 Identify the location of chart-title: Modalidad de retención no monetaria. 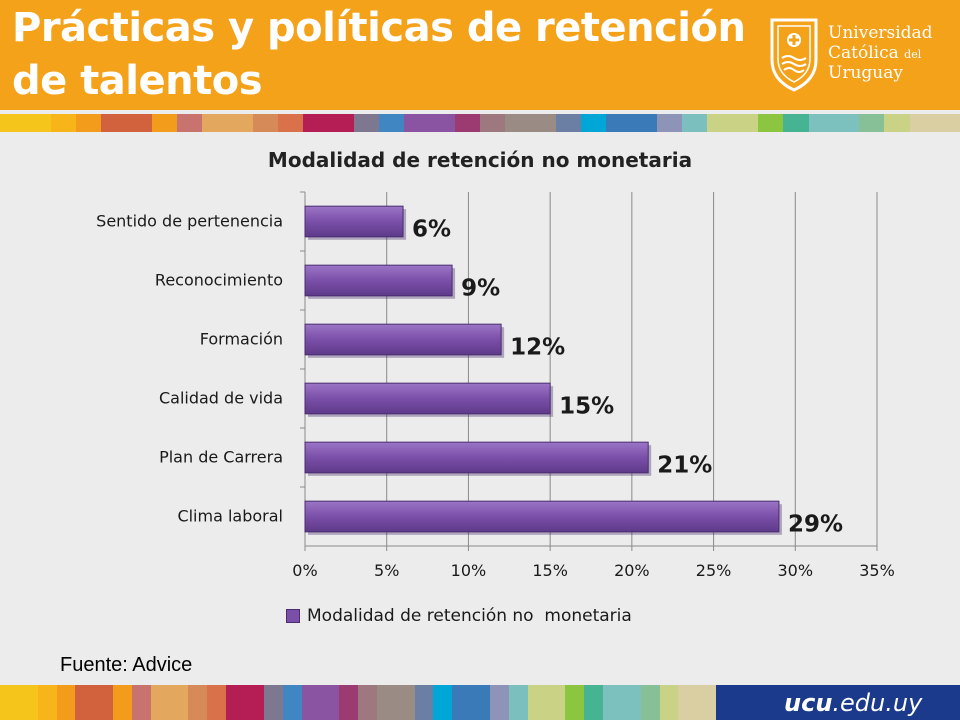
(480, 160).